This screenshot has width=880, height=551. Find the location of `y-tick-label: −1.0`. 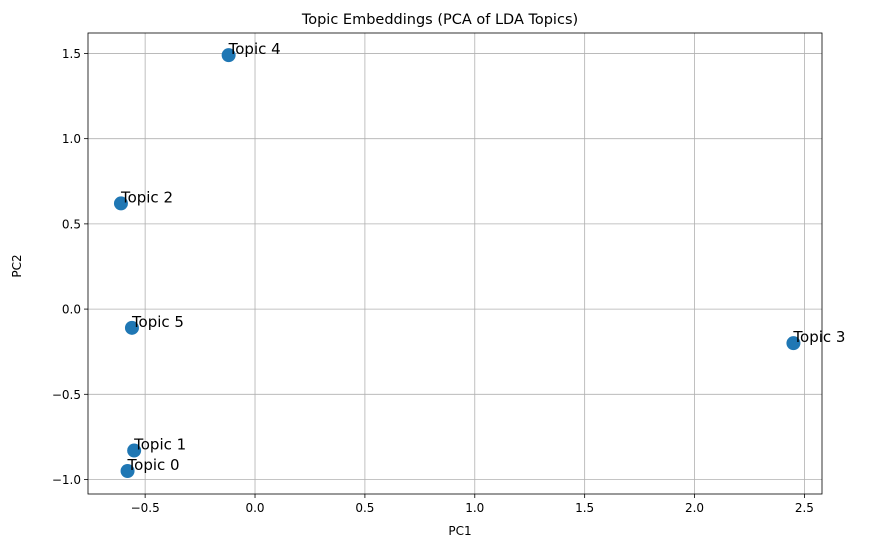

y-tick-label: −1.0 is located at coordinates (66, 480).